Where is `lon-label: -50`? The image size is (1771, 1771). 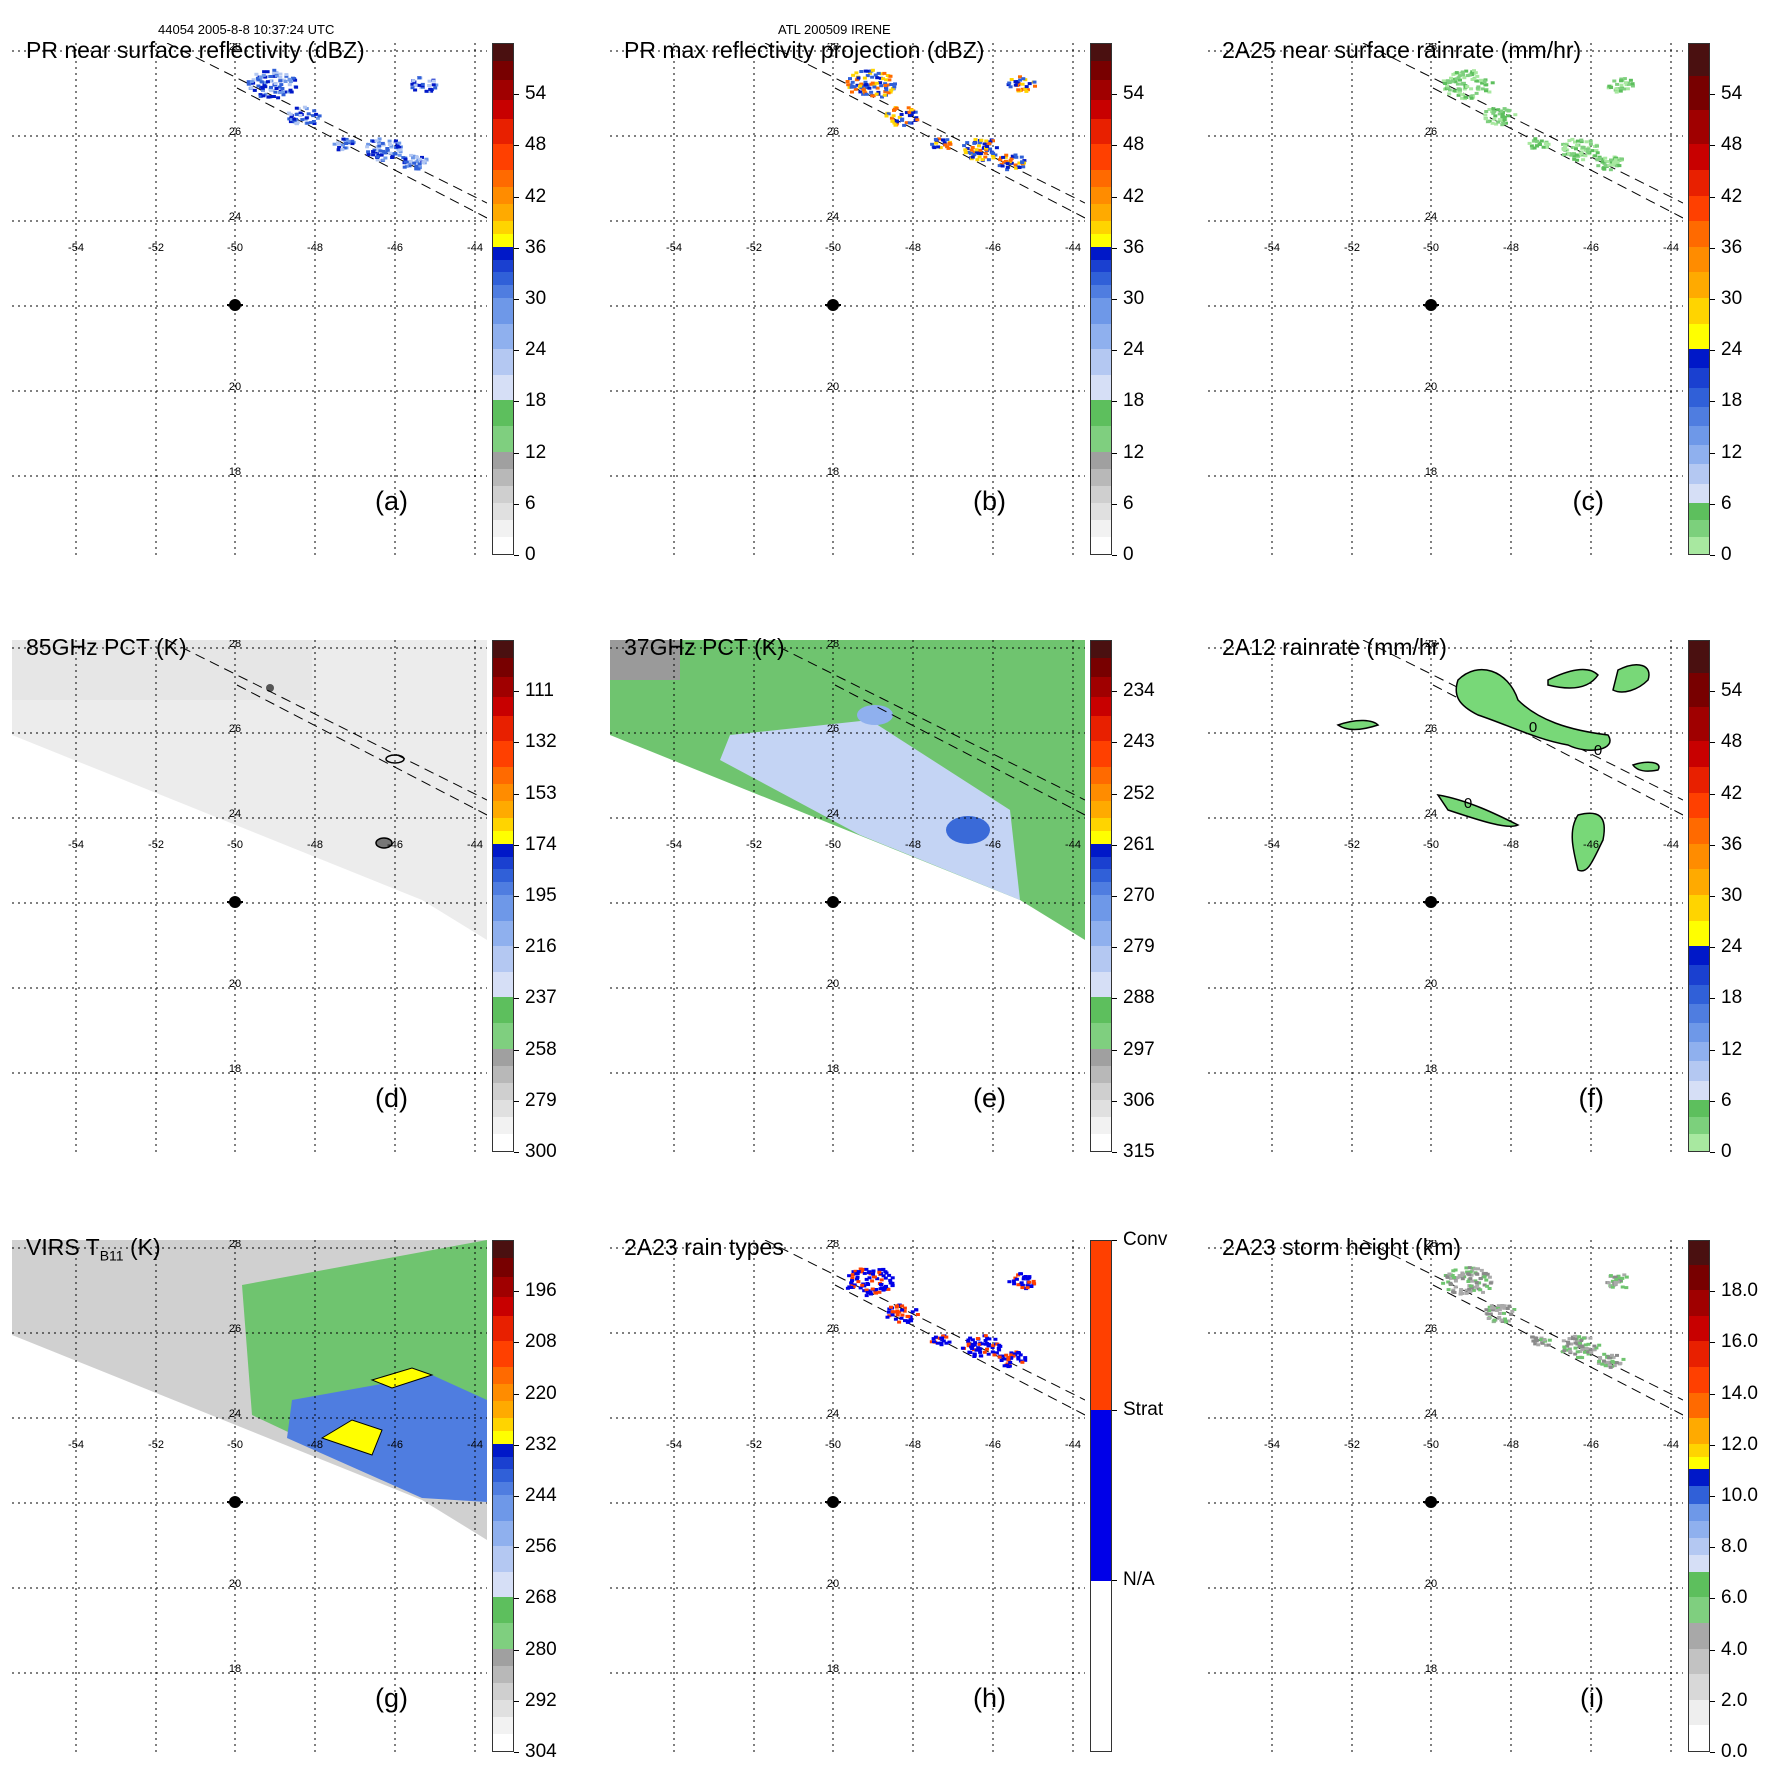
lon-label: -50 is located at coordinates (235, 845).